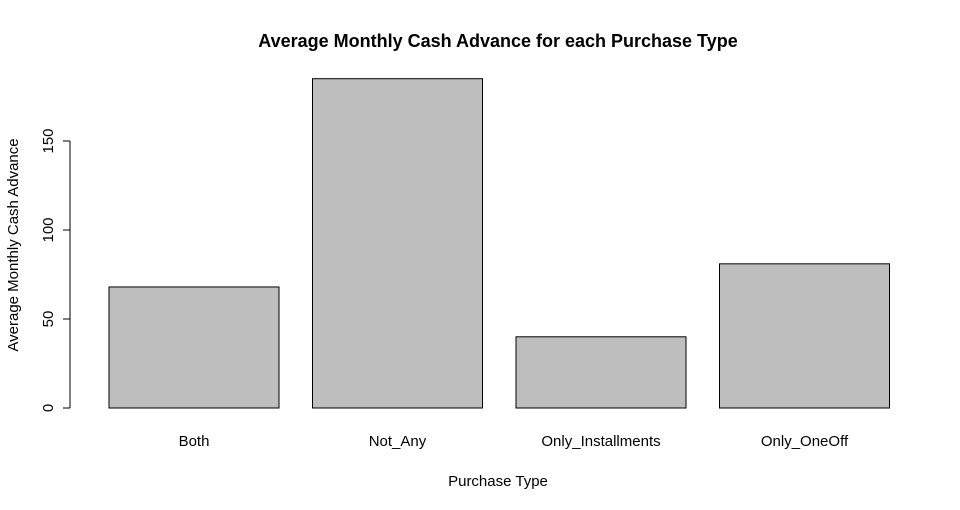 The width and height of the screenshot is (960, 510). What do you see at coordinates (48, 229) in the screenshot?
I see `y-tick-label: 100` at bounding box center [48, 229].